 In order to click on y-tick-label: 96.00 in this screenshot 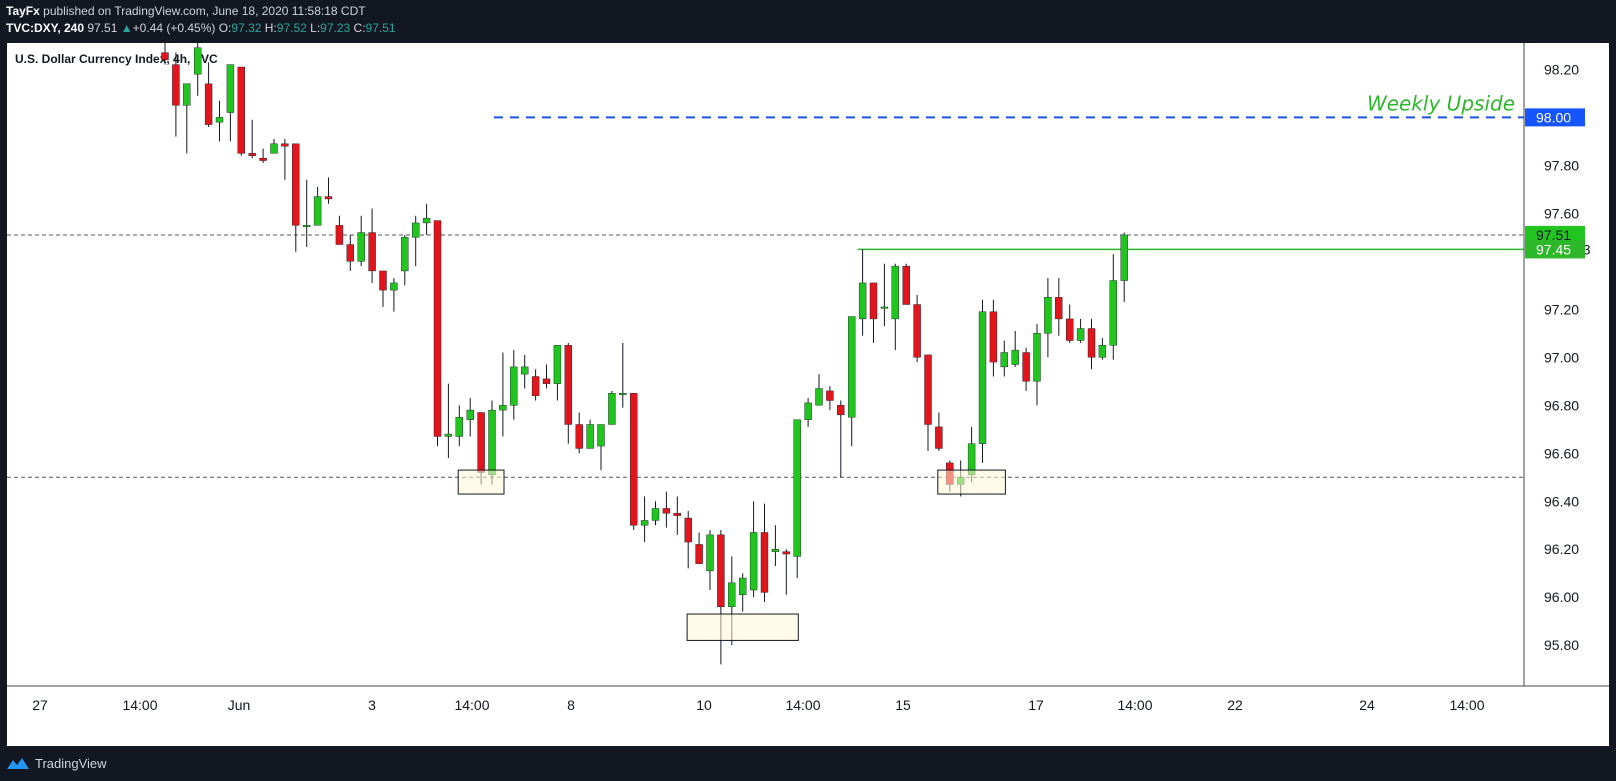, I will do `click(1561, 597)`.